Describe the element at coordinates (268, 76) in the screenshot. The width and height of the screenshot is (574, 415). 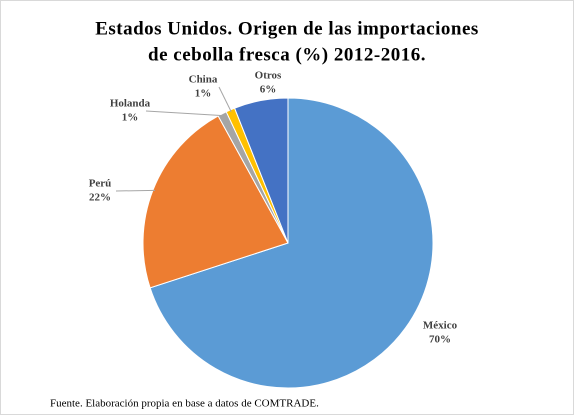
I see `slice-label: Otros` at that location.